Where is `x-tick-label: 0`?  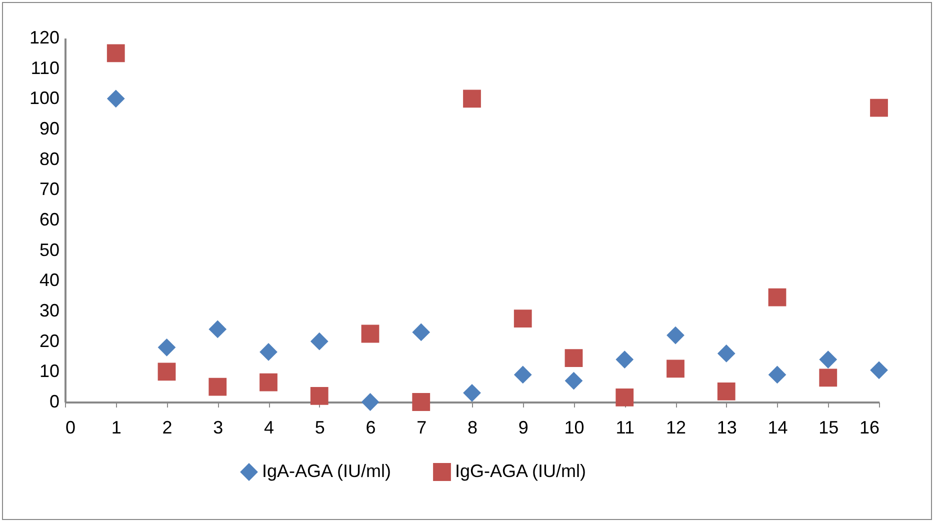
x-tick-label: 0 is located at coordinates (71, 428).